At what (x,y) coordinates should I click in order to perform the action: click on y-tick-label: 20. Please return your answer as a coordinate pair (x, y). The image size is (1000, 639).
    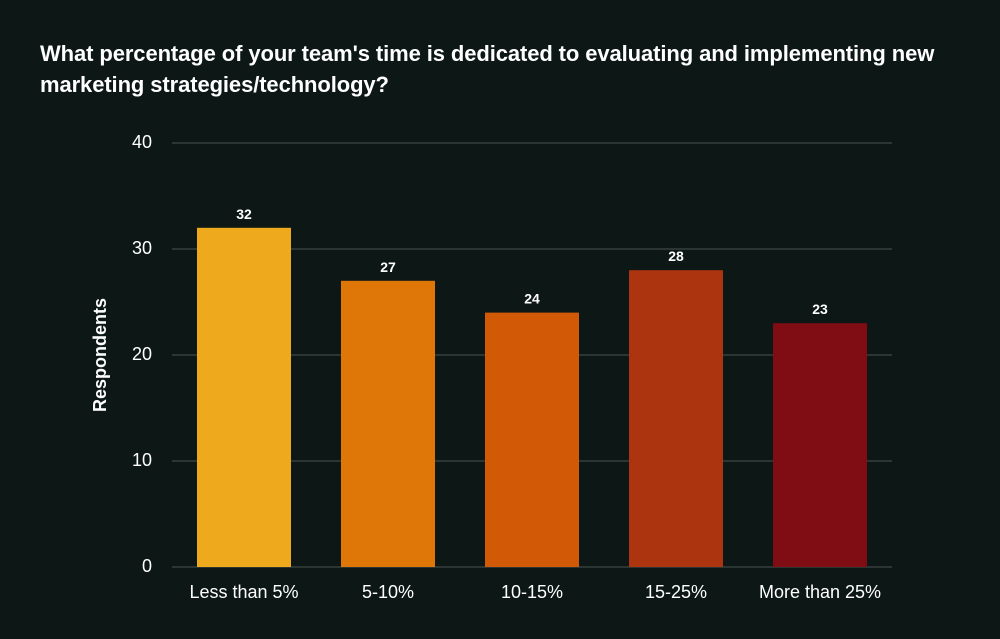
    Looking at the image, I should click on (142, 354).